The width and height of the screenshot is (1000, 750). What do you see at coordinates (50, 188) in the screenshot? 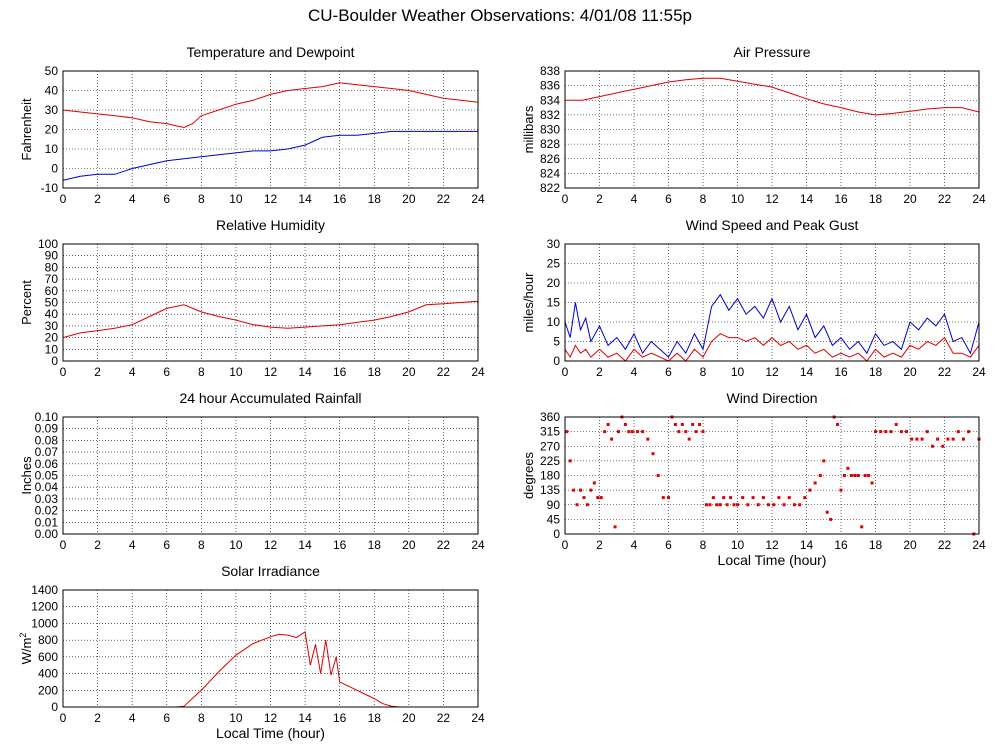
I see `y-tick-label: -10` at bounding box center [50, 188].